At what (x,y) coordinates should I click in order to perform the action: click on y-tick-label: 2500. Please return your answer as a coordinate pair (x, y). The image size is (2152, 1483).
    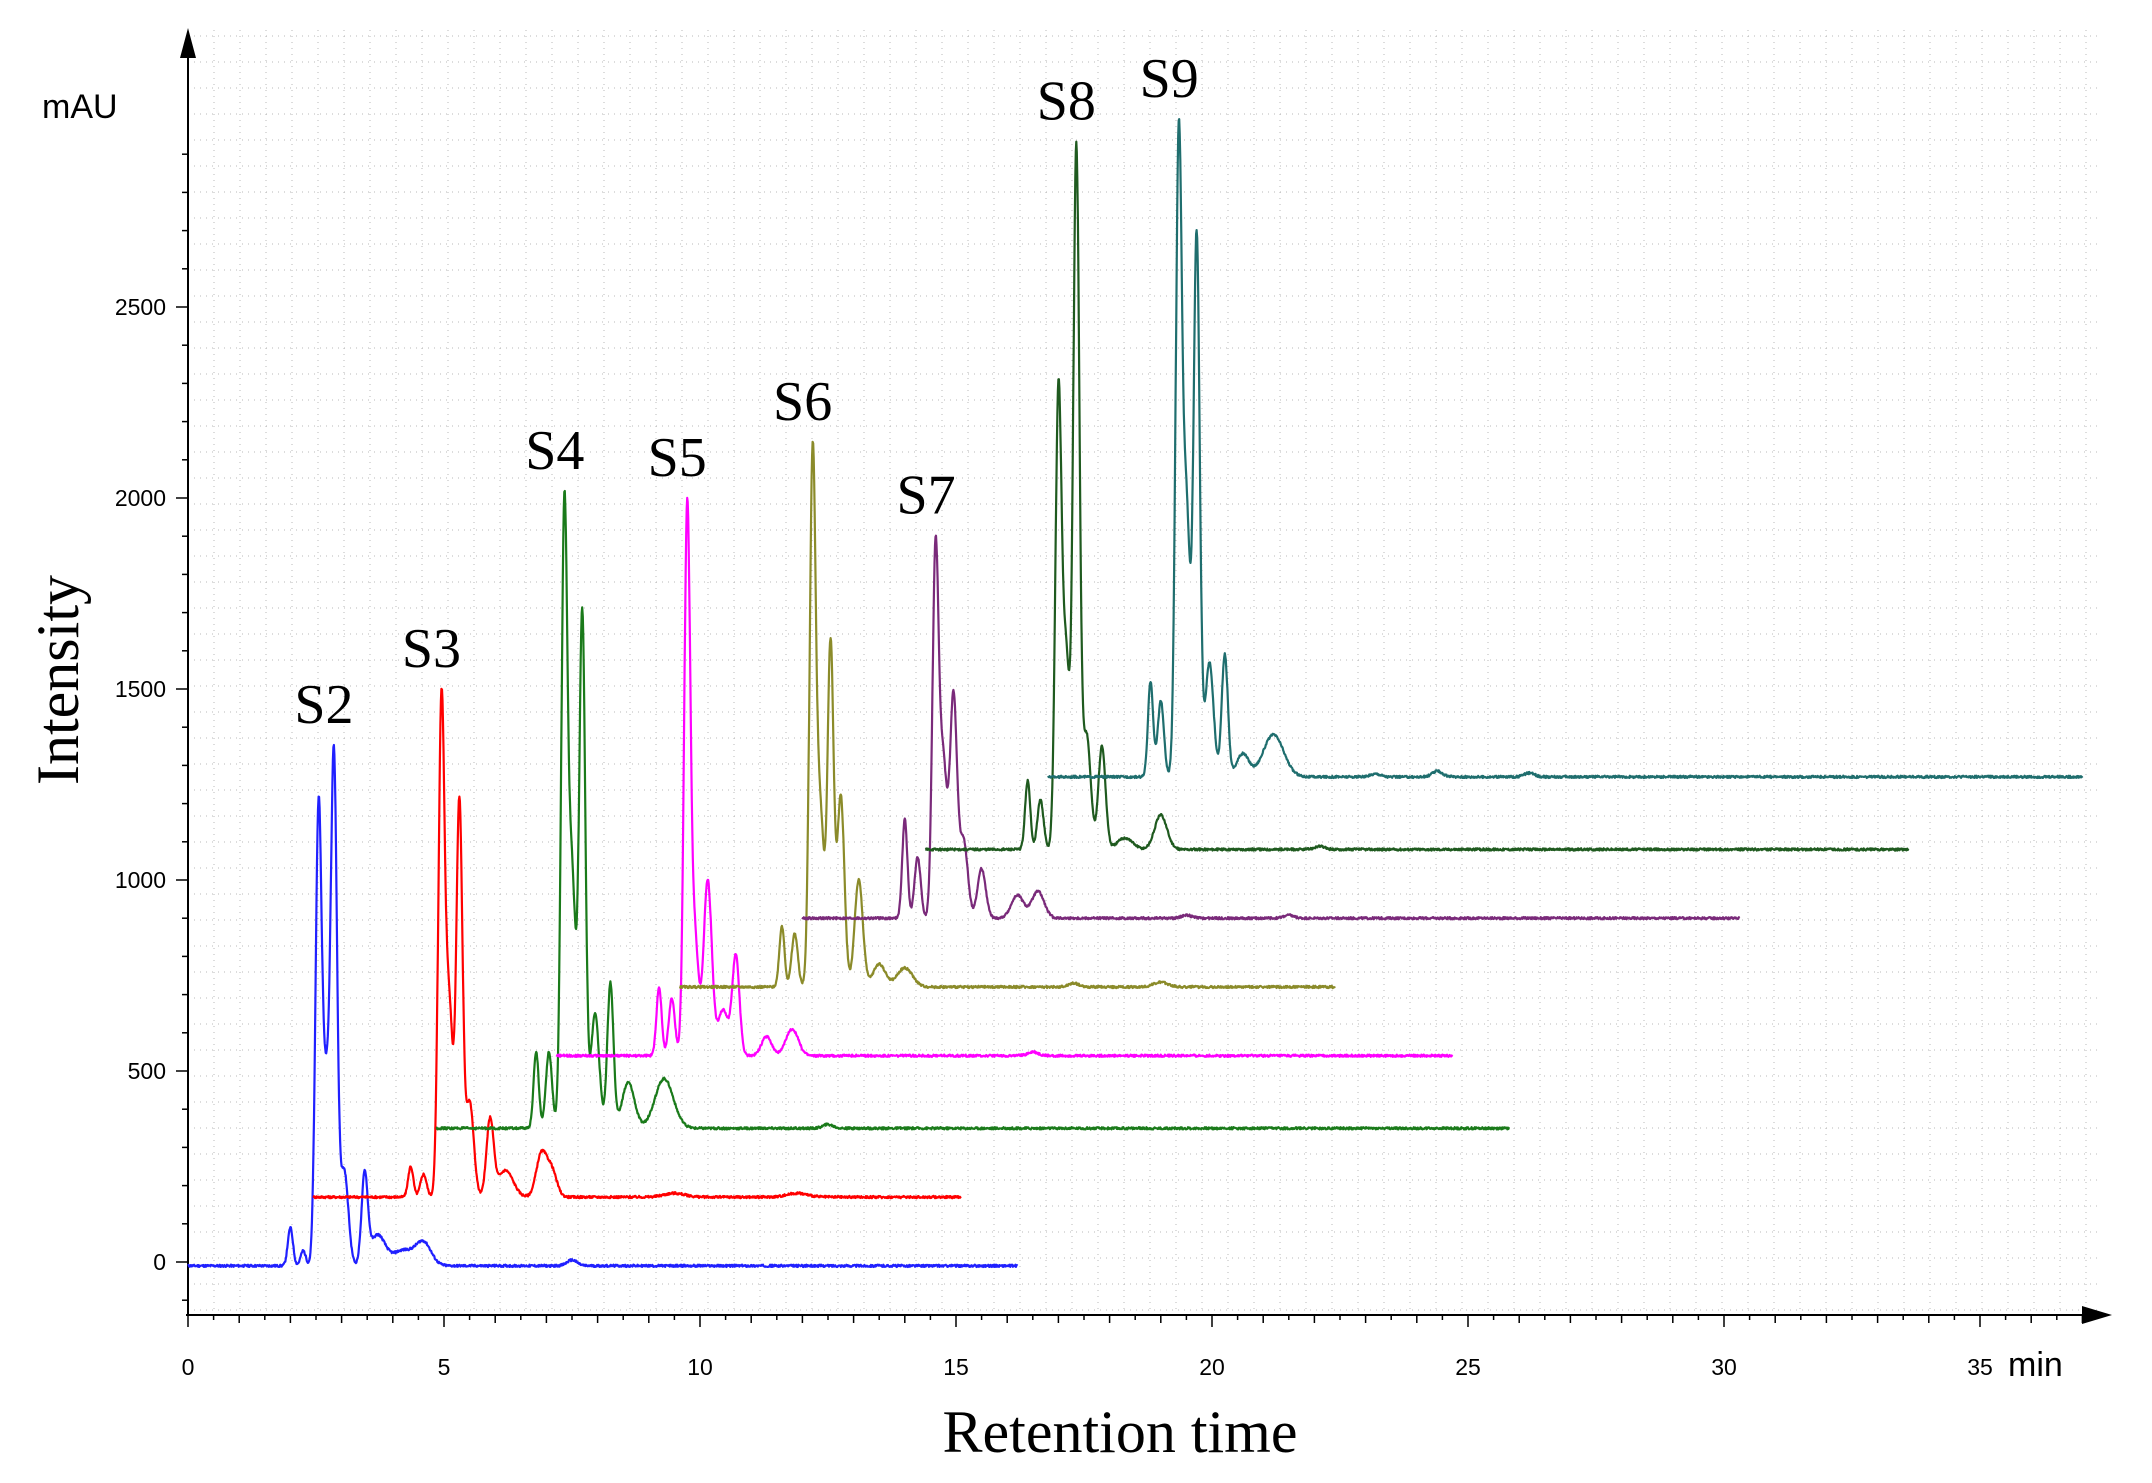
    Looking at the image, I should click on (140, 307).